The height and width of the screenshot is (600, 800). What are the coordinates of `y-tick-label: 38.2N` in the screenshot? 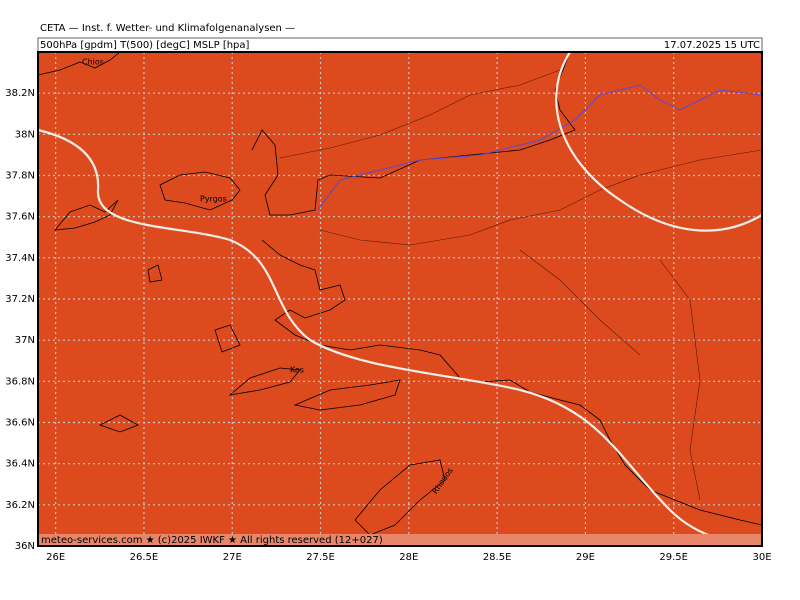 It's located at (20, 93).